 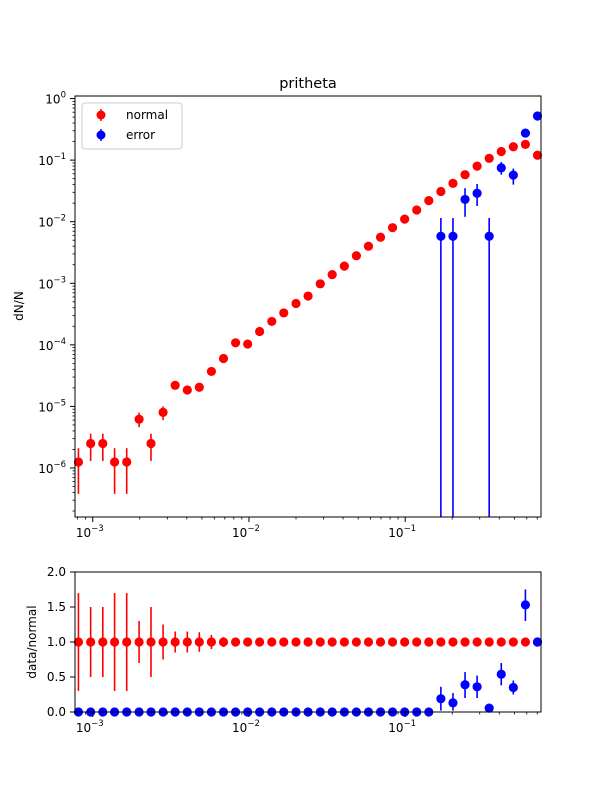 What do you see at coordinates (52, 222) in the screenshot?
I see `main-y-tick-label: 10⁻²` at bounding box center [52, 222].